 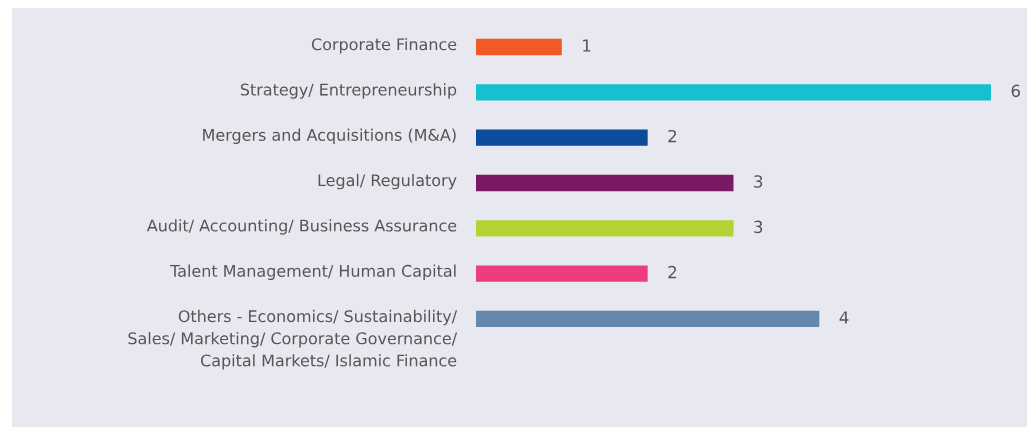 I want to click on y-tick-label: Talent Management/ Human Capital, so click(x=313, y=272).